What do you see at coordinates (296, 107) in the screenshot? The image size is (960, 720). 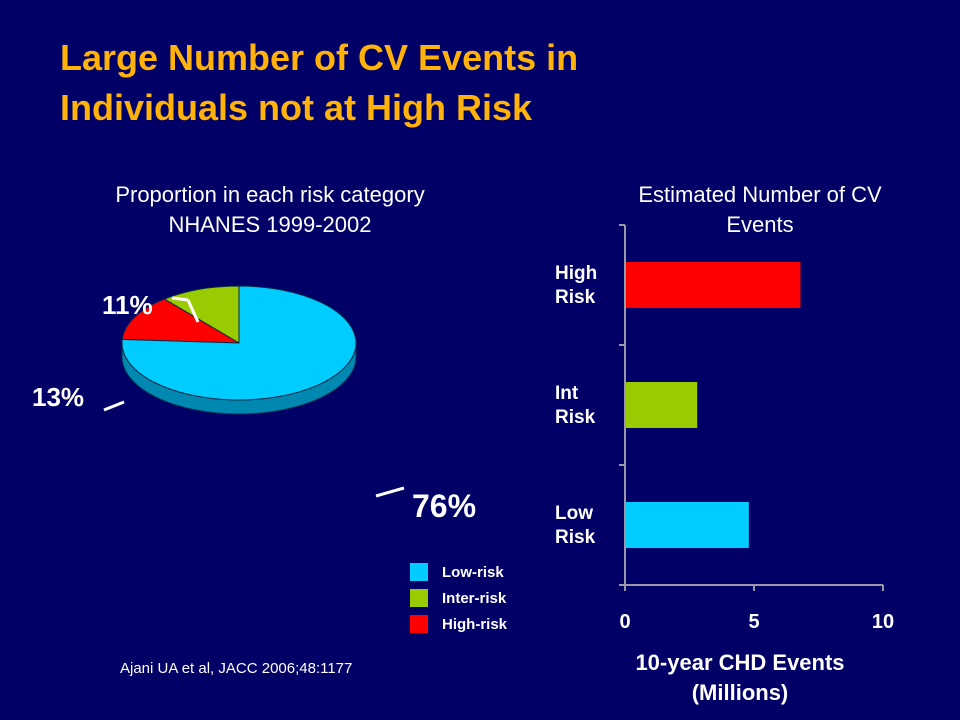 I see `slide-title-line-2: Individuals not at High Risk` at bounding box center [296, 107].